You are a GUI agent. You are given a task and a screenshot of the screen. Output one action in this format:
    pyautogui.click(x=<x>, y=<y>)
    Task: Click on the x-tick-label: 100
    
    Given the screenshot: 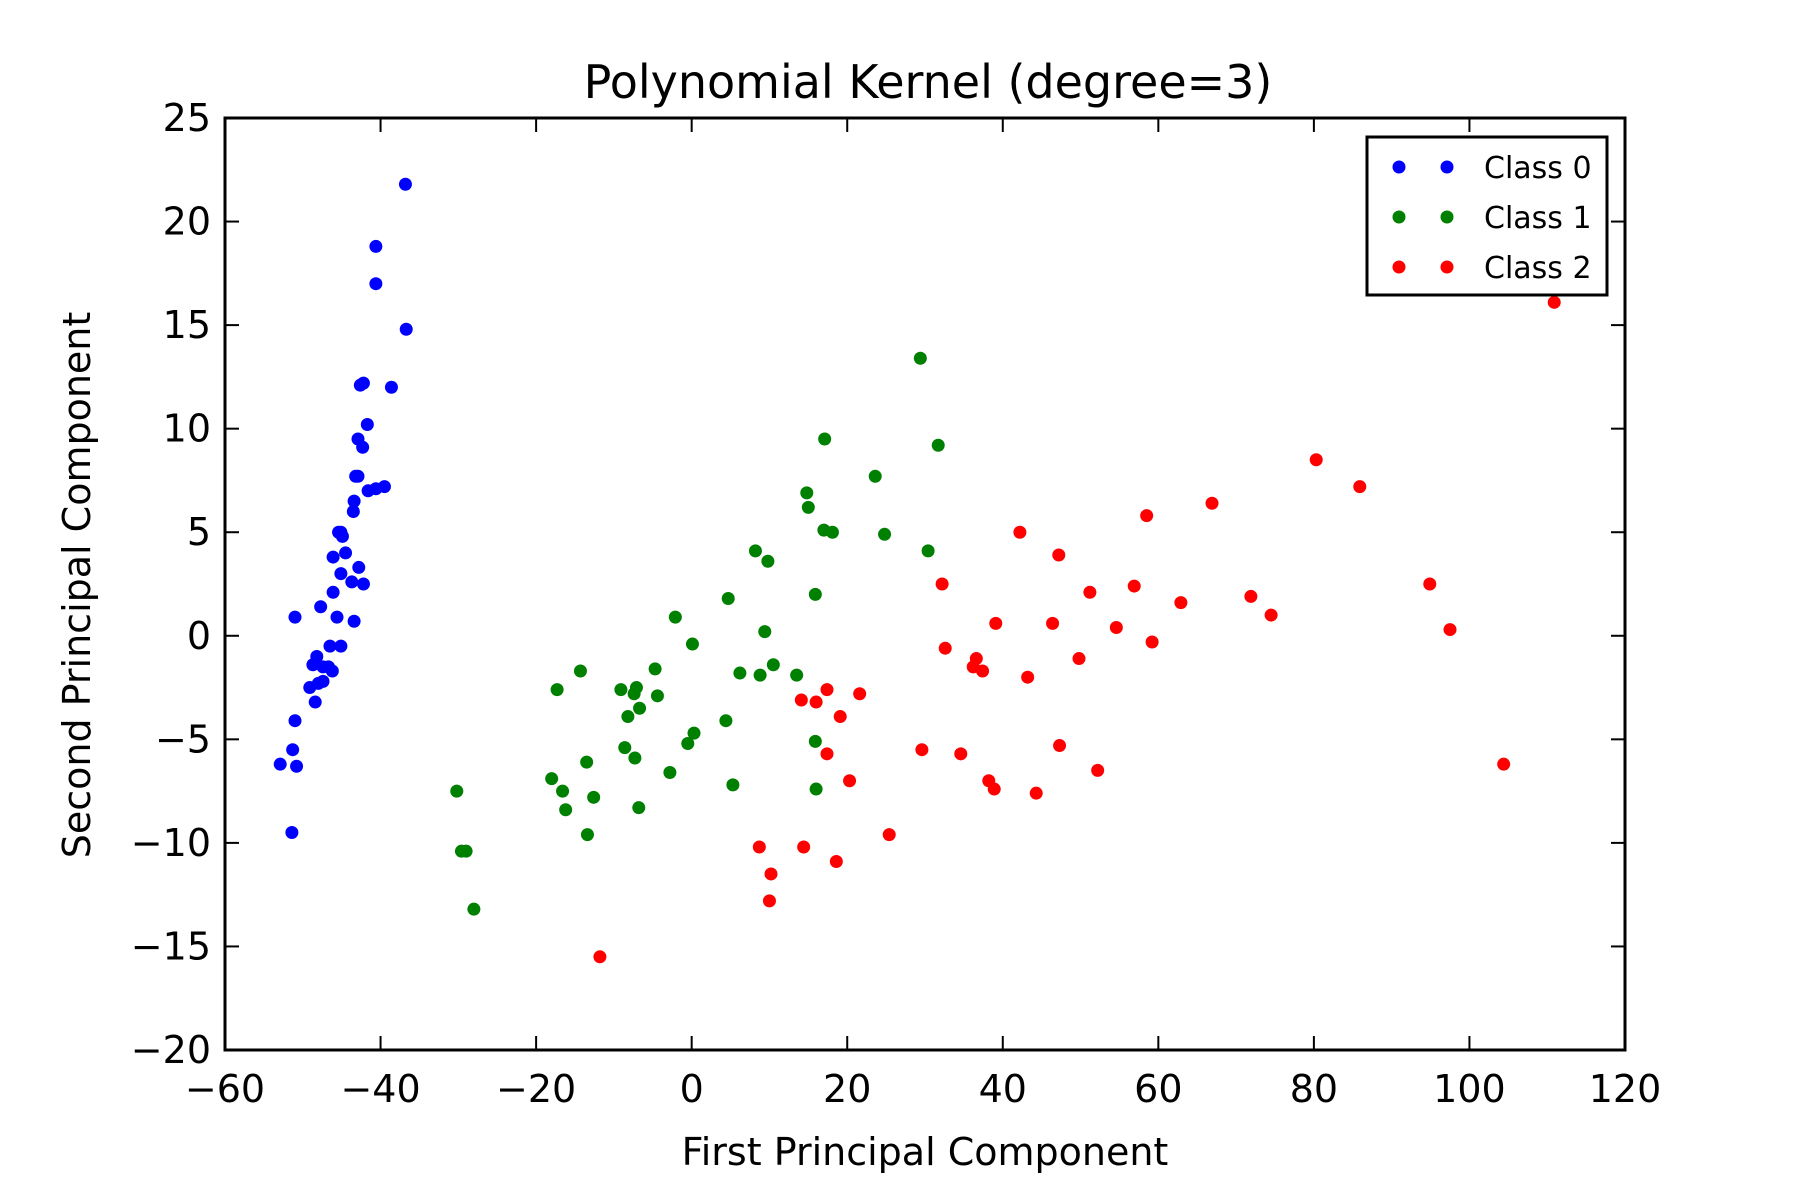 What is the action you would take?
    pyautogui.click(x=1469, y=1089)
    